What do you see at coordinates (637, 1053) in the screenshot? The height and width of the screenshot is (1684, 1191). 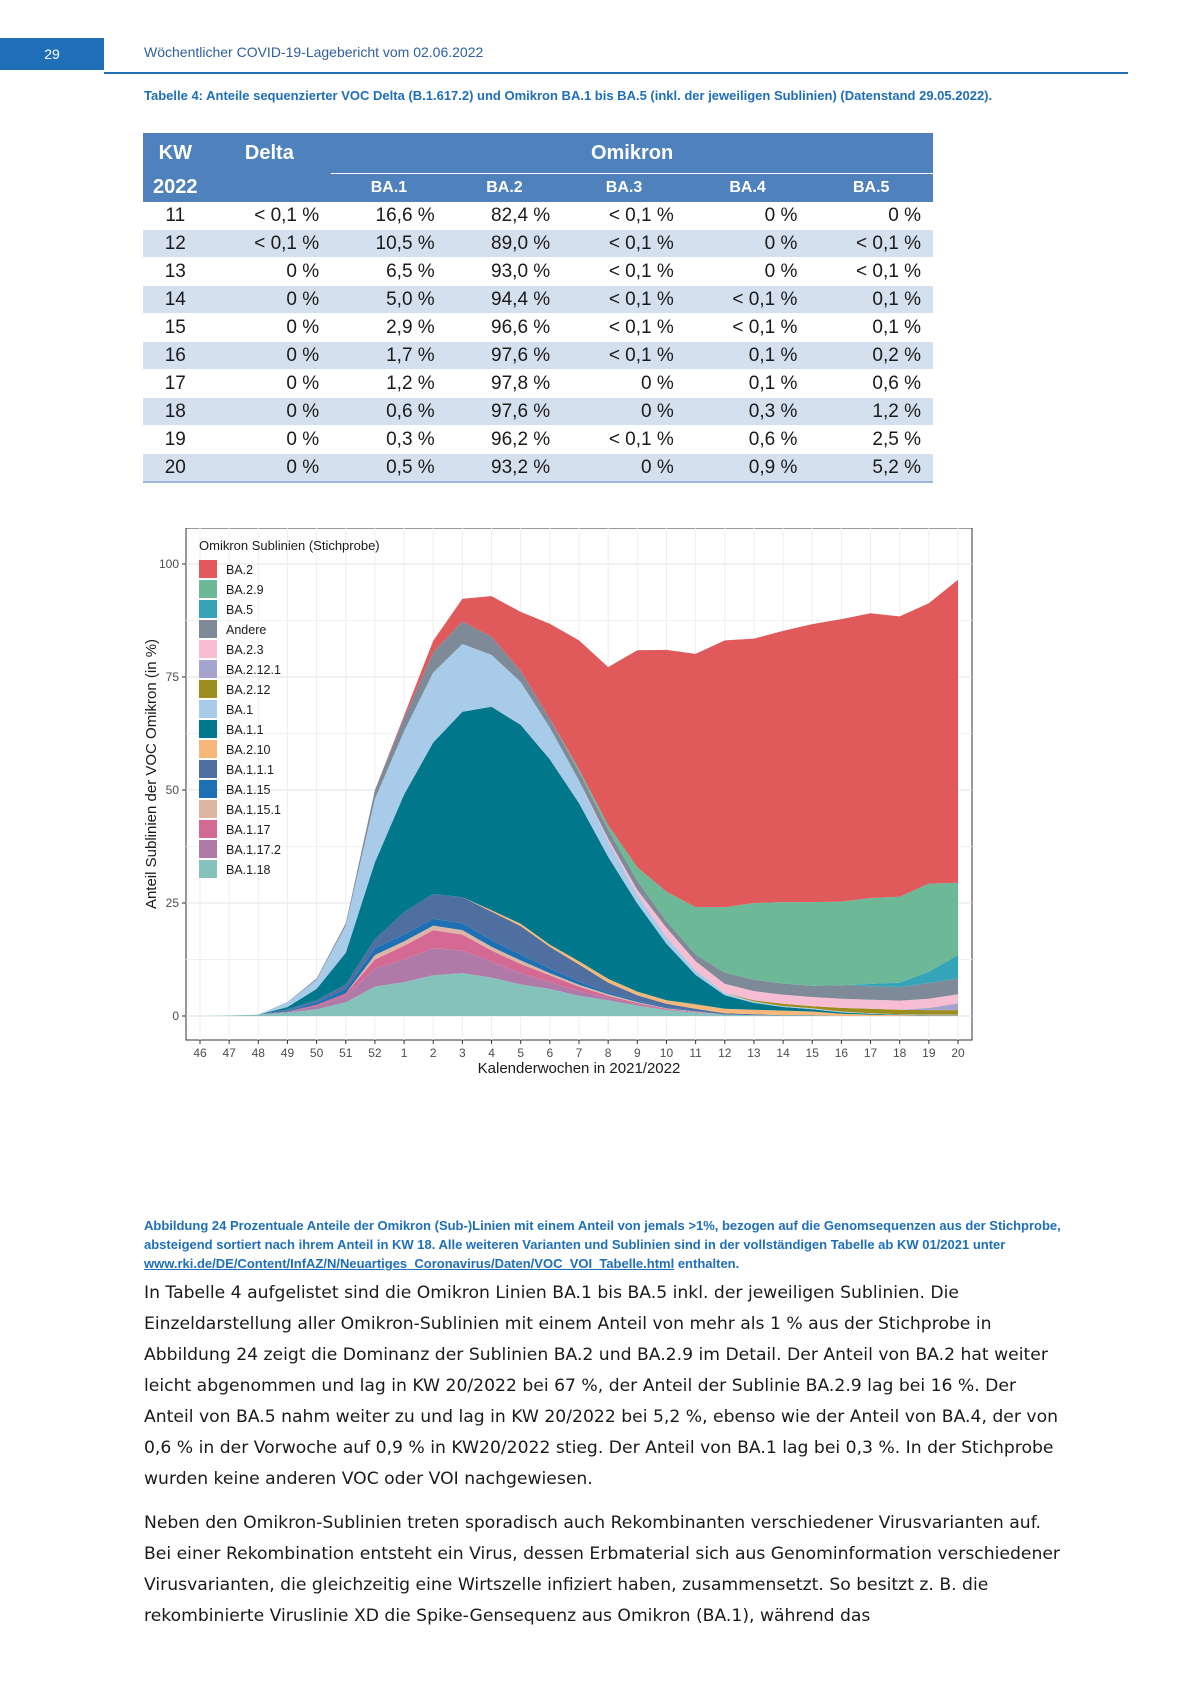 I see `x-tick-label: 9` at bounding box center [637, 1053].